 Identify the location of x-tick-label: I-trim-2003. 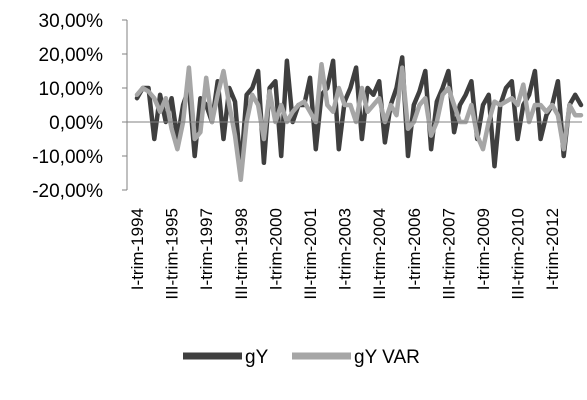
(345, 249).